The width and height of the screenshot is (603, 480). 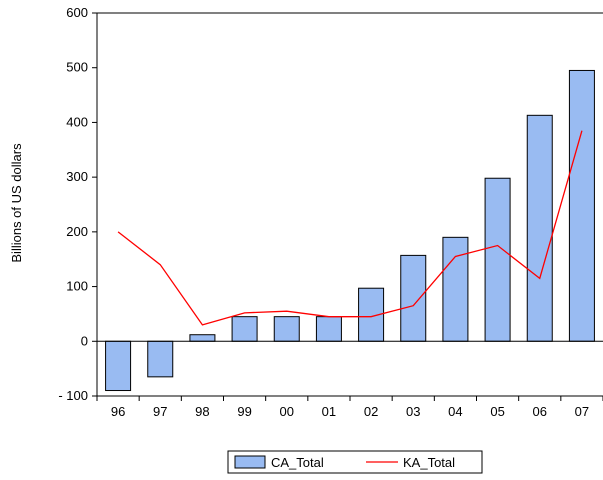 I want to click on x-tick-label: 05, so click(x=497, y=411).